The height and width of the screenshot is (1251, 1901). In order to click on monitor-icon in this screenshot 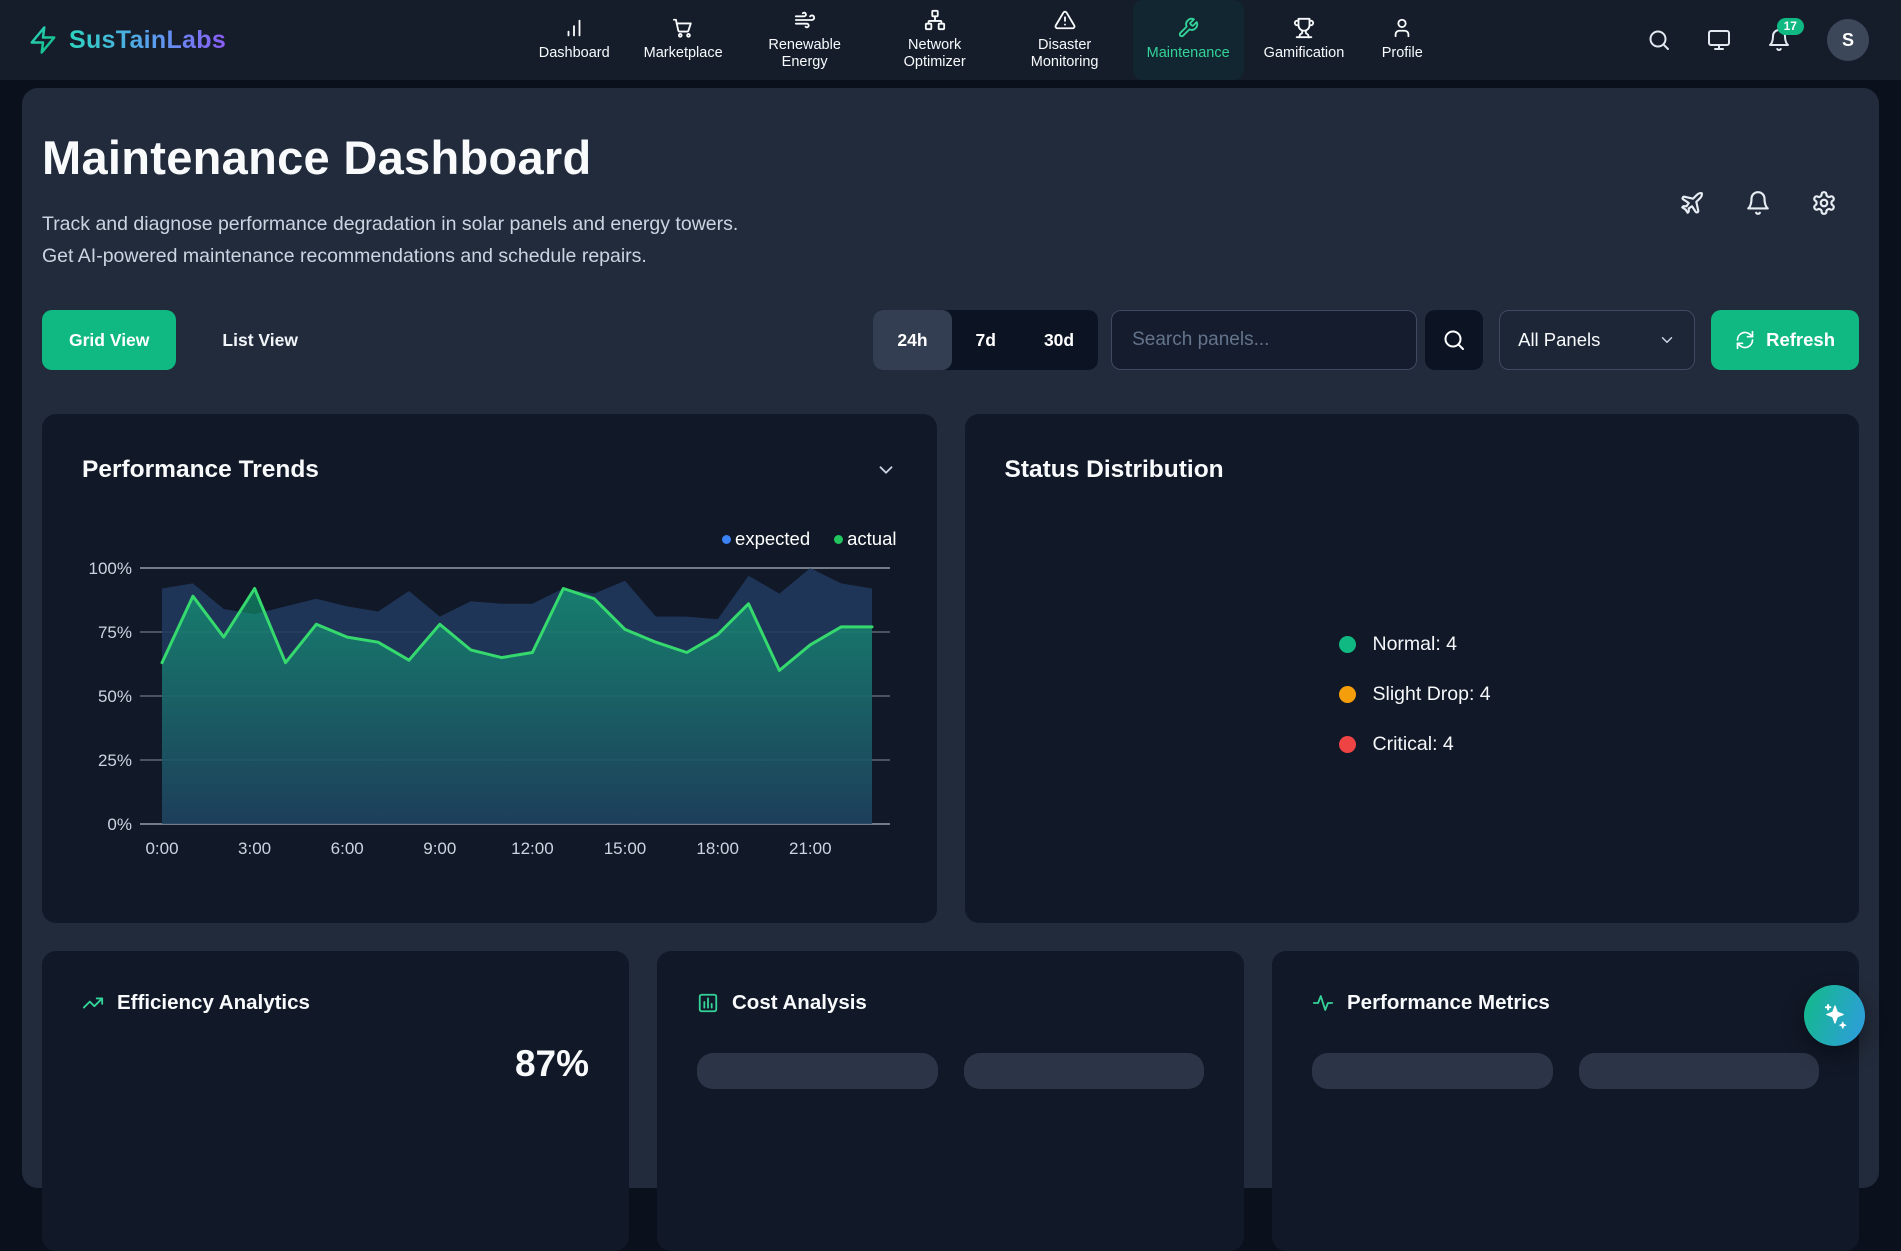, I will do `click(1719, 40)`.